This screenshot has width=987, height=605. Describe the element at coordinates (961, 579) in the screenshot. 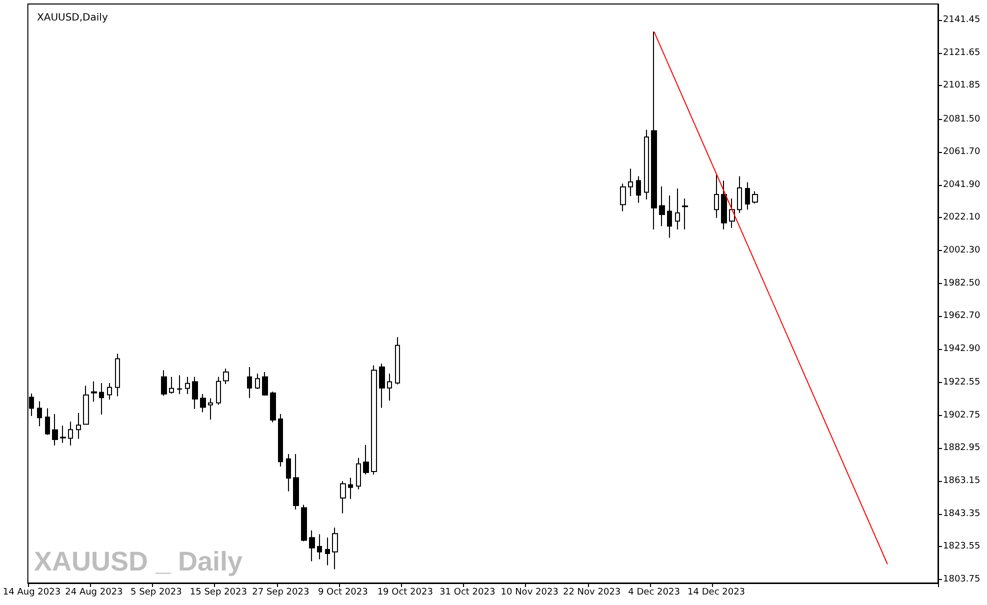

I see `y-tick-label: 1803.75` at that location.